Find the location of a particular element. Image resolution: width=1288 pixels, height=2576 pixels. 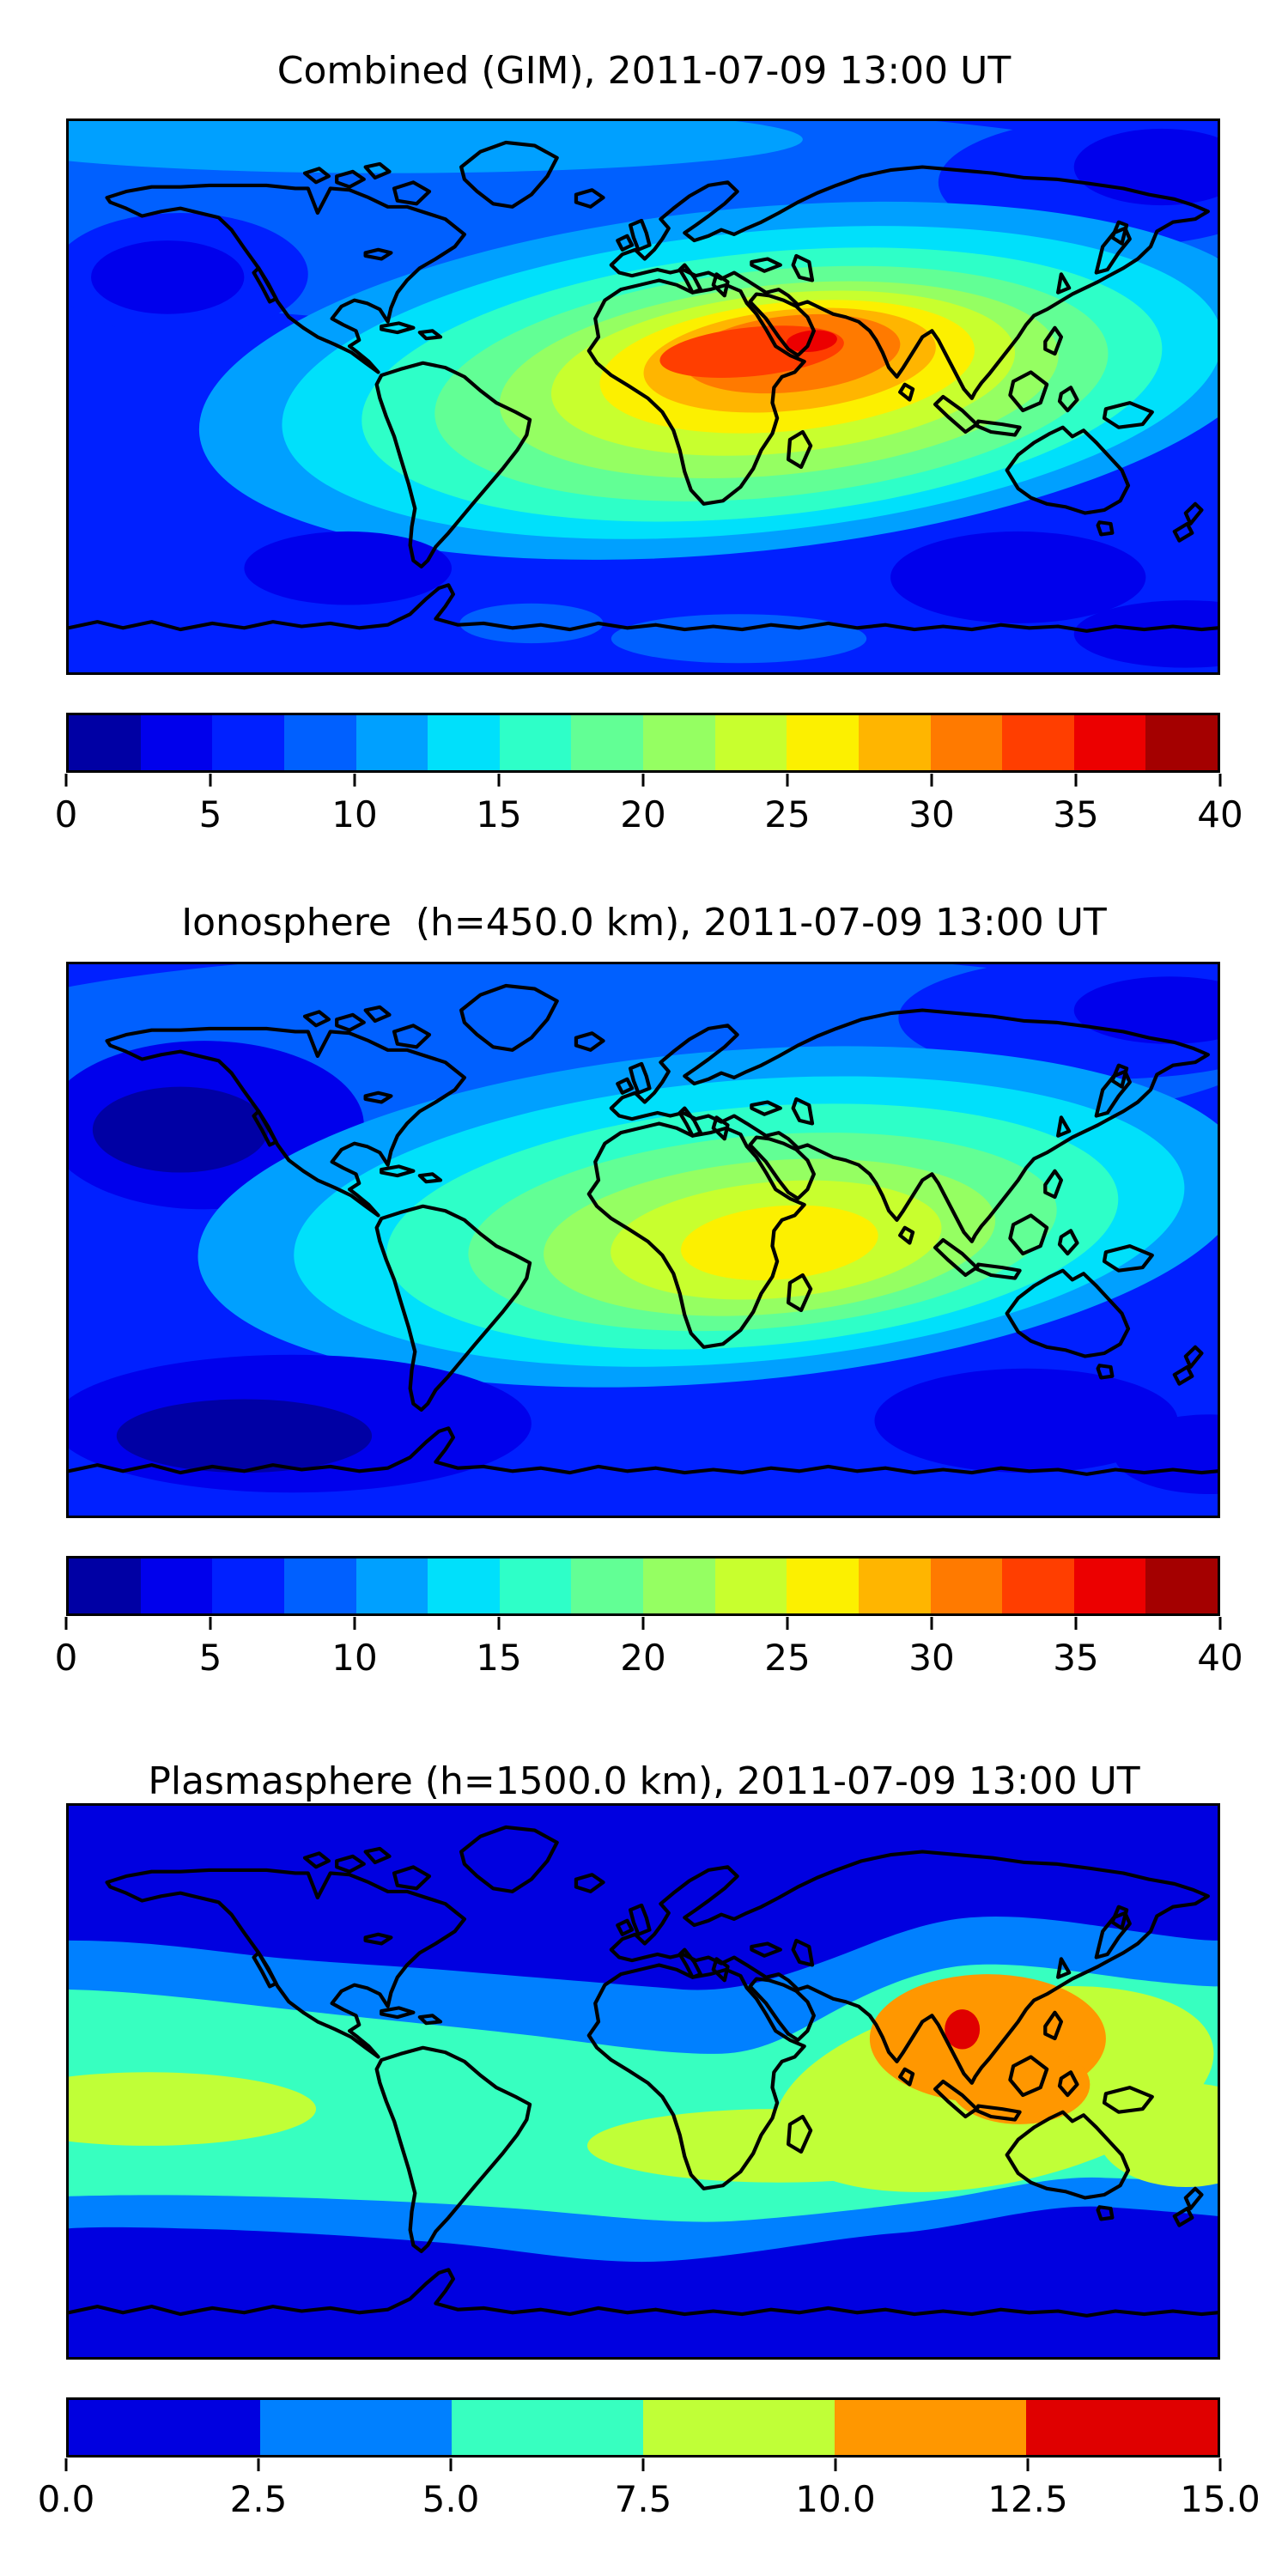

panel1-title: Combined (GIM), 2011-07-09 13:00 UT is located at coordinates (644, 71).